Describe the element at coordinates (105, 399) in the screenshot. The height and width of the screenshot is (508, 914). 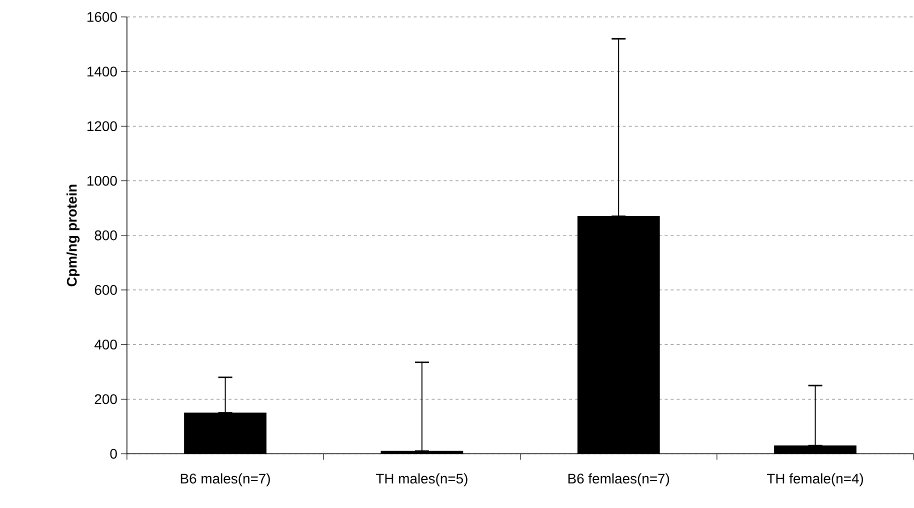
I see `y-tick-label: 200` at that location.